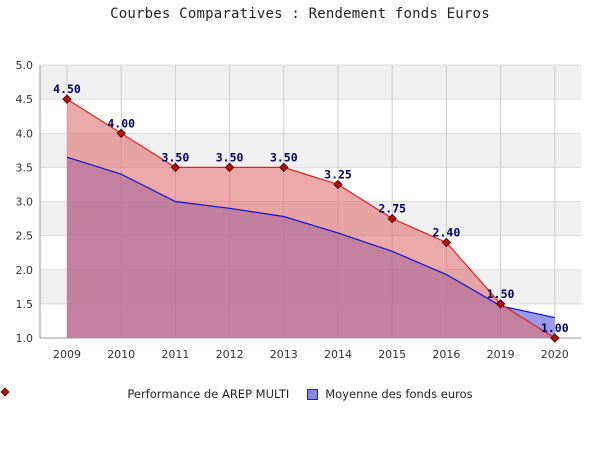  I want to click on data-label: 4.00, so click(121, 123).